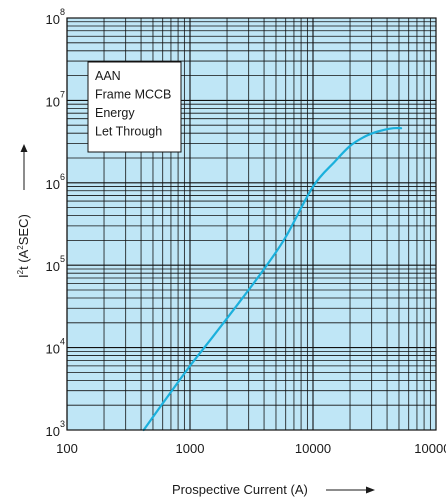  I want to click on annotation-box-frame, so click(134, 107).